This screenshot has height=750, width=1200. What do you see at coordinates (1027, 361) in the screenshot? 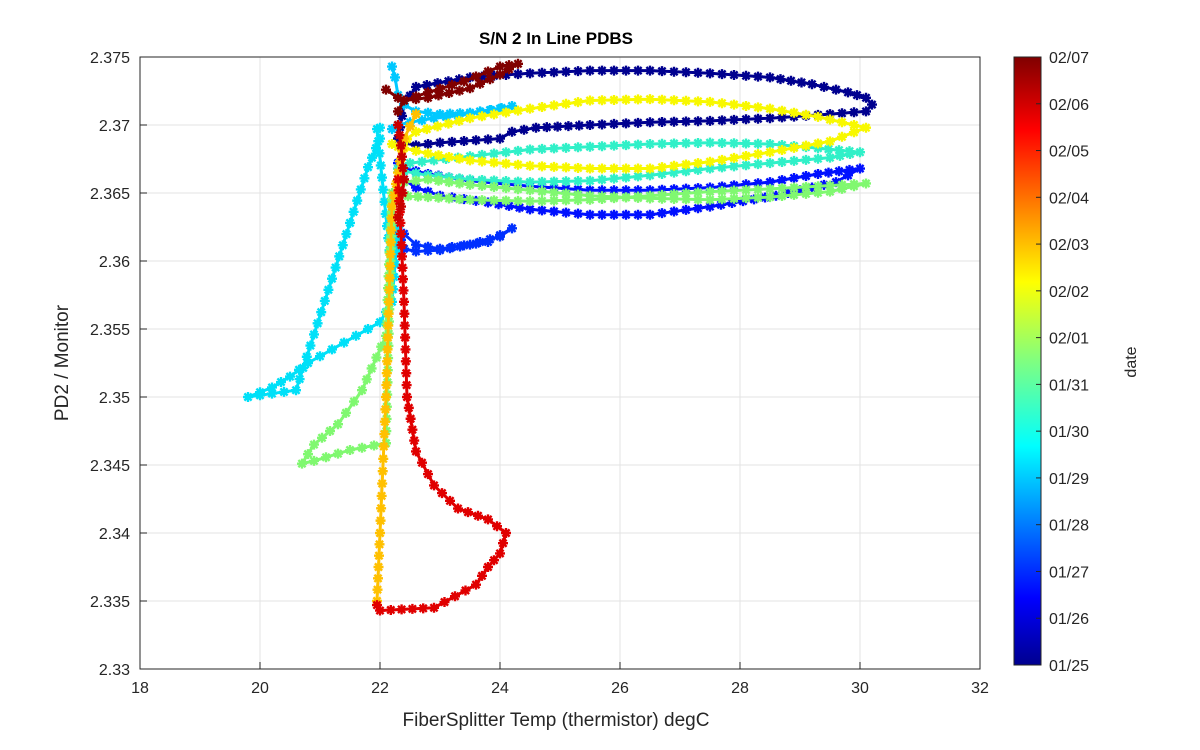
I see `colorbar` at bounding box center [1027, 361].